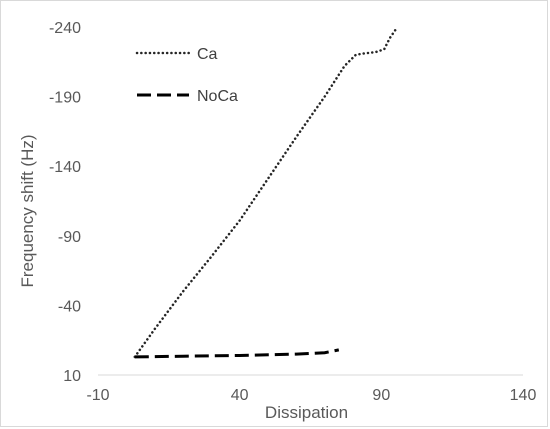 Image resolution: width=550 pixels, height=429 pixels. I want to click on y-tick-label: -190, so click(65, 98).